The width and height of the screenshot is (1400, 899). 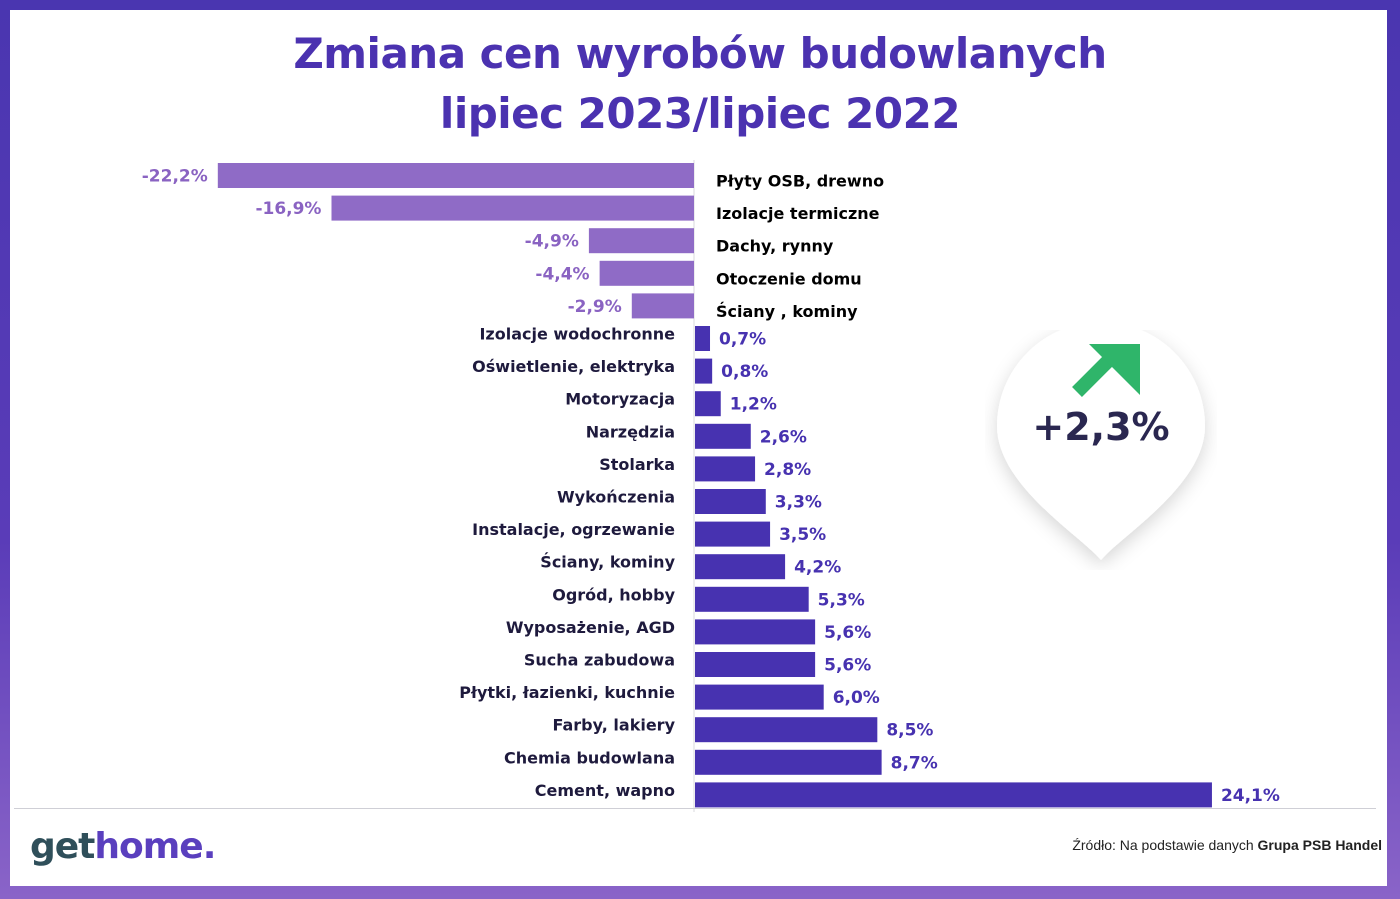 I want to click on category-label: Farby, lakiery, so click(x=613, y=725).